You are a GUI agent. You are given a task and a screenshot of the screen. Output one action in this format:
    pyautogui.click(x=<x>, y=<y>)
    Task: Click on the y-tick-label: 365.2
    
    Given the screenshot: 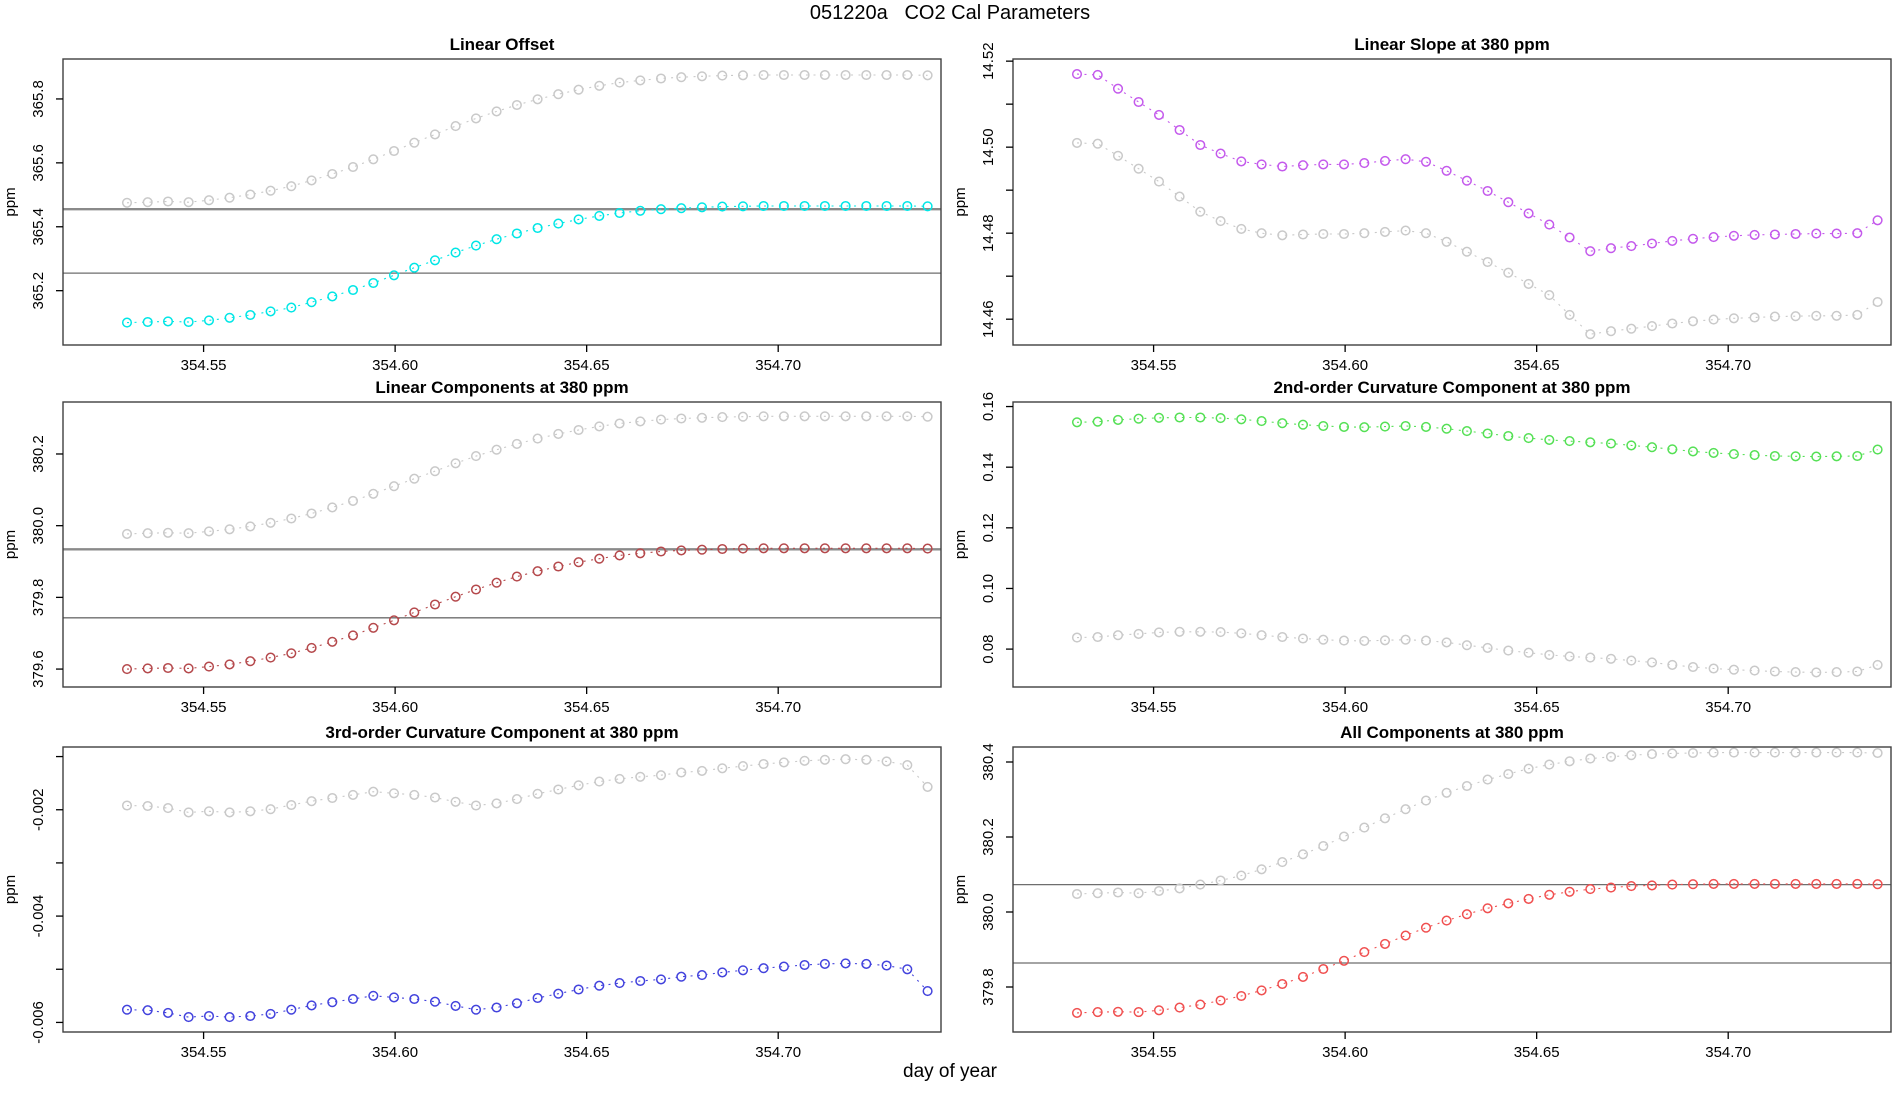 What is the action you would take?
    pyautogui.click(x=38, y=291)
    